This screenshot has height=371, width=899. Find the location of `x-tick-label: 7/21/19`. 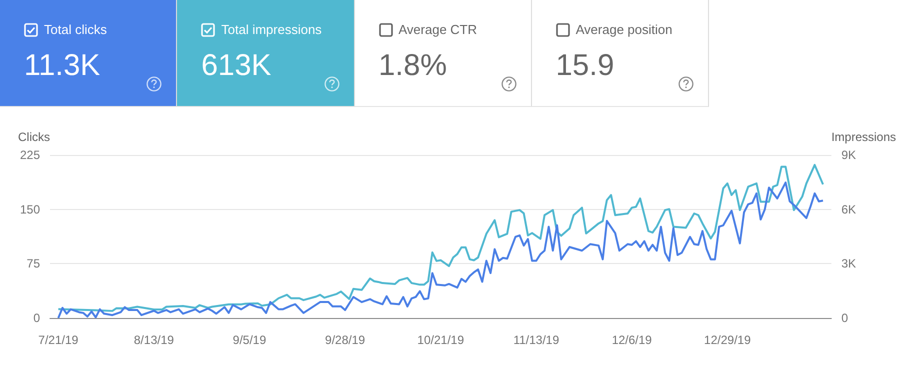

x-tick-label: 7/21/19 is located at coordinates (58, 340).